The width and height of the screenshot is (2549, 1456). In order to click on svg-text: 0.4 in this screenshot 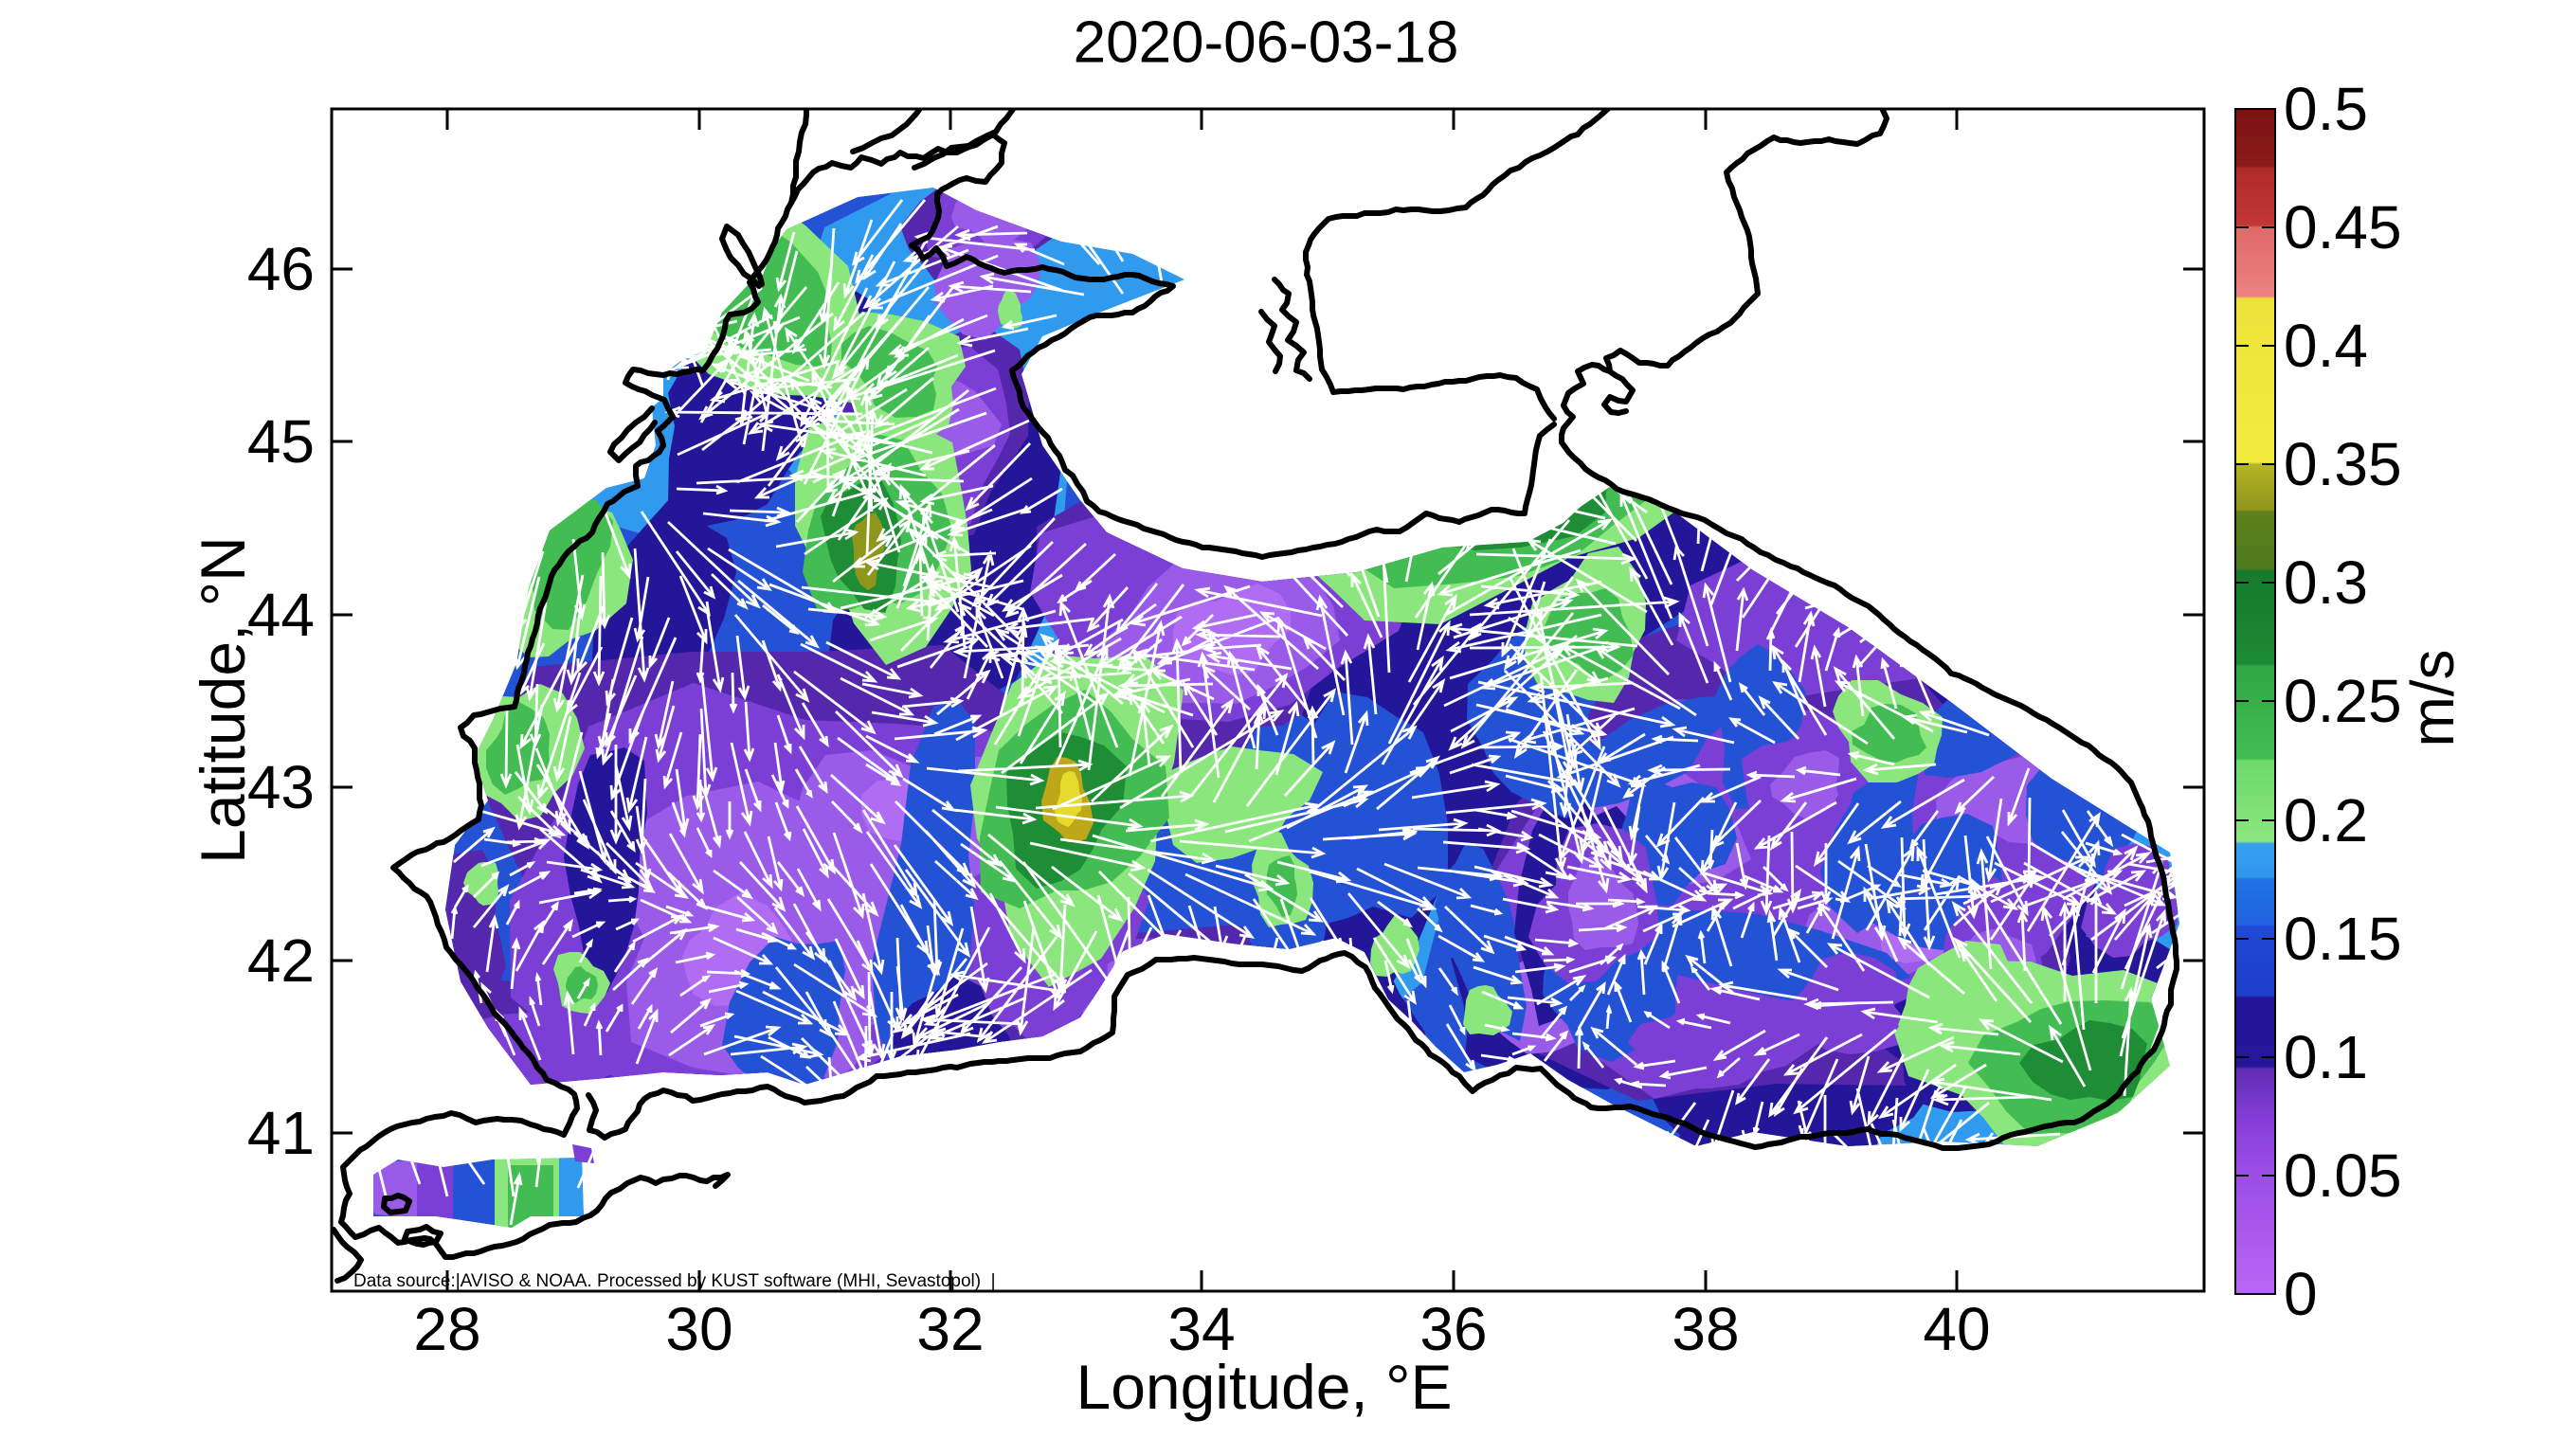, I will do `click(2326, 346)`.